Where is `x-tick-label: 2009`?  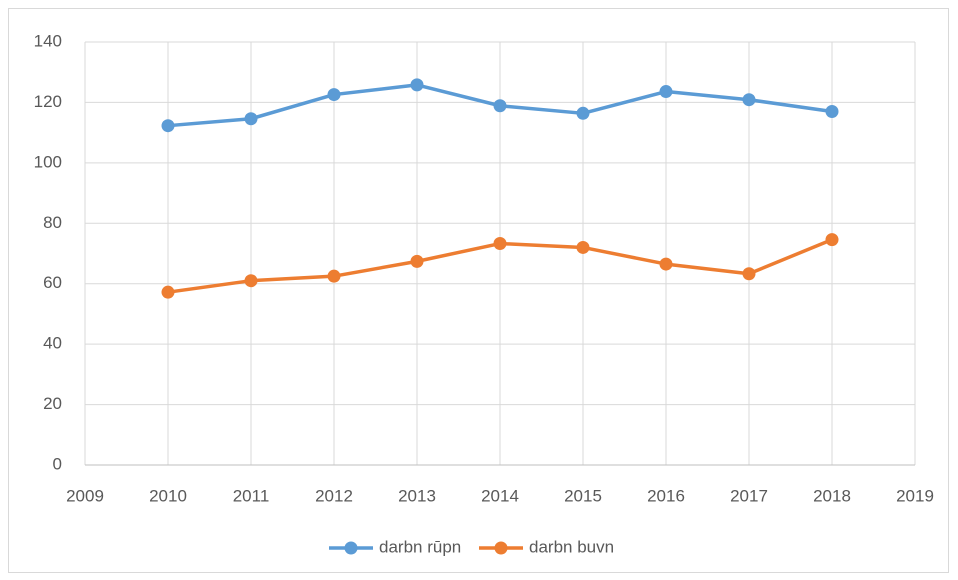
x-tick-label: 2009 is located at coordinates (85, 495).